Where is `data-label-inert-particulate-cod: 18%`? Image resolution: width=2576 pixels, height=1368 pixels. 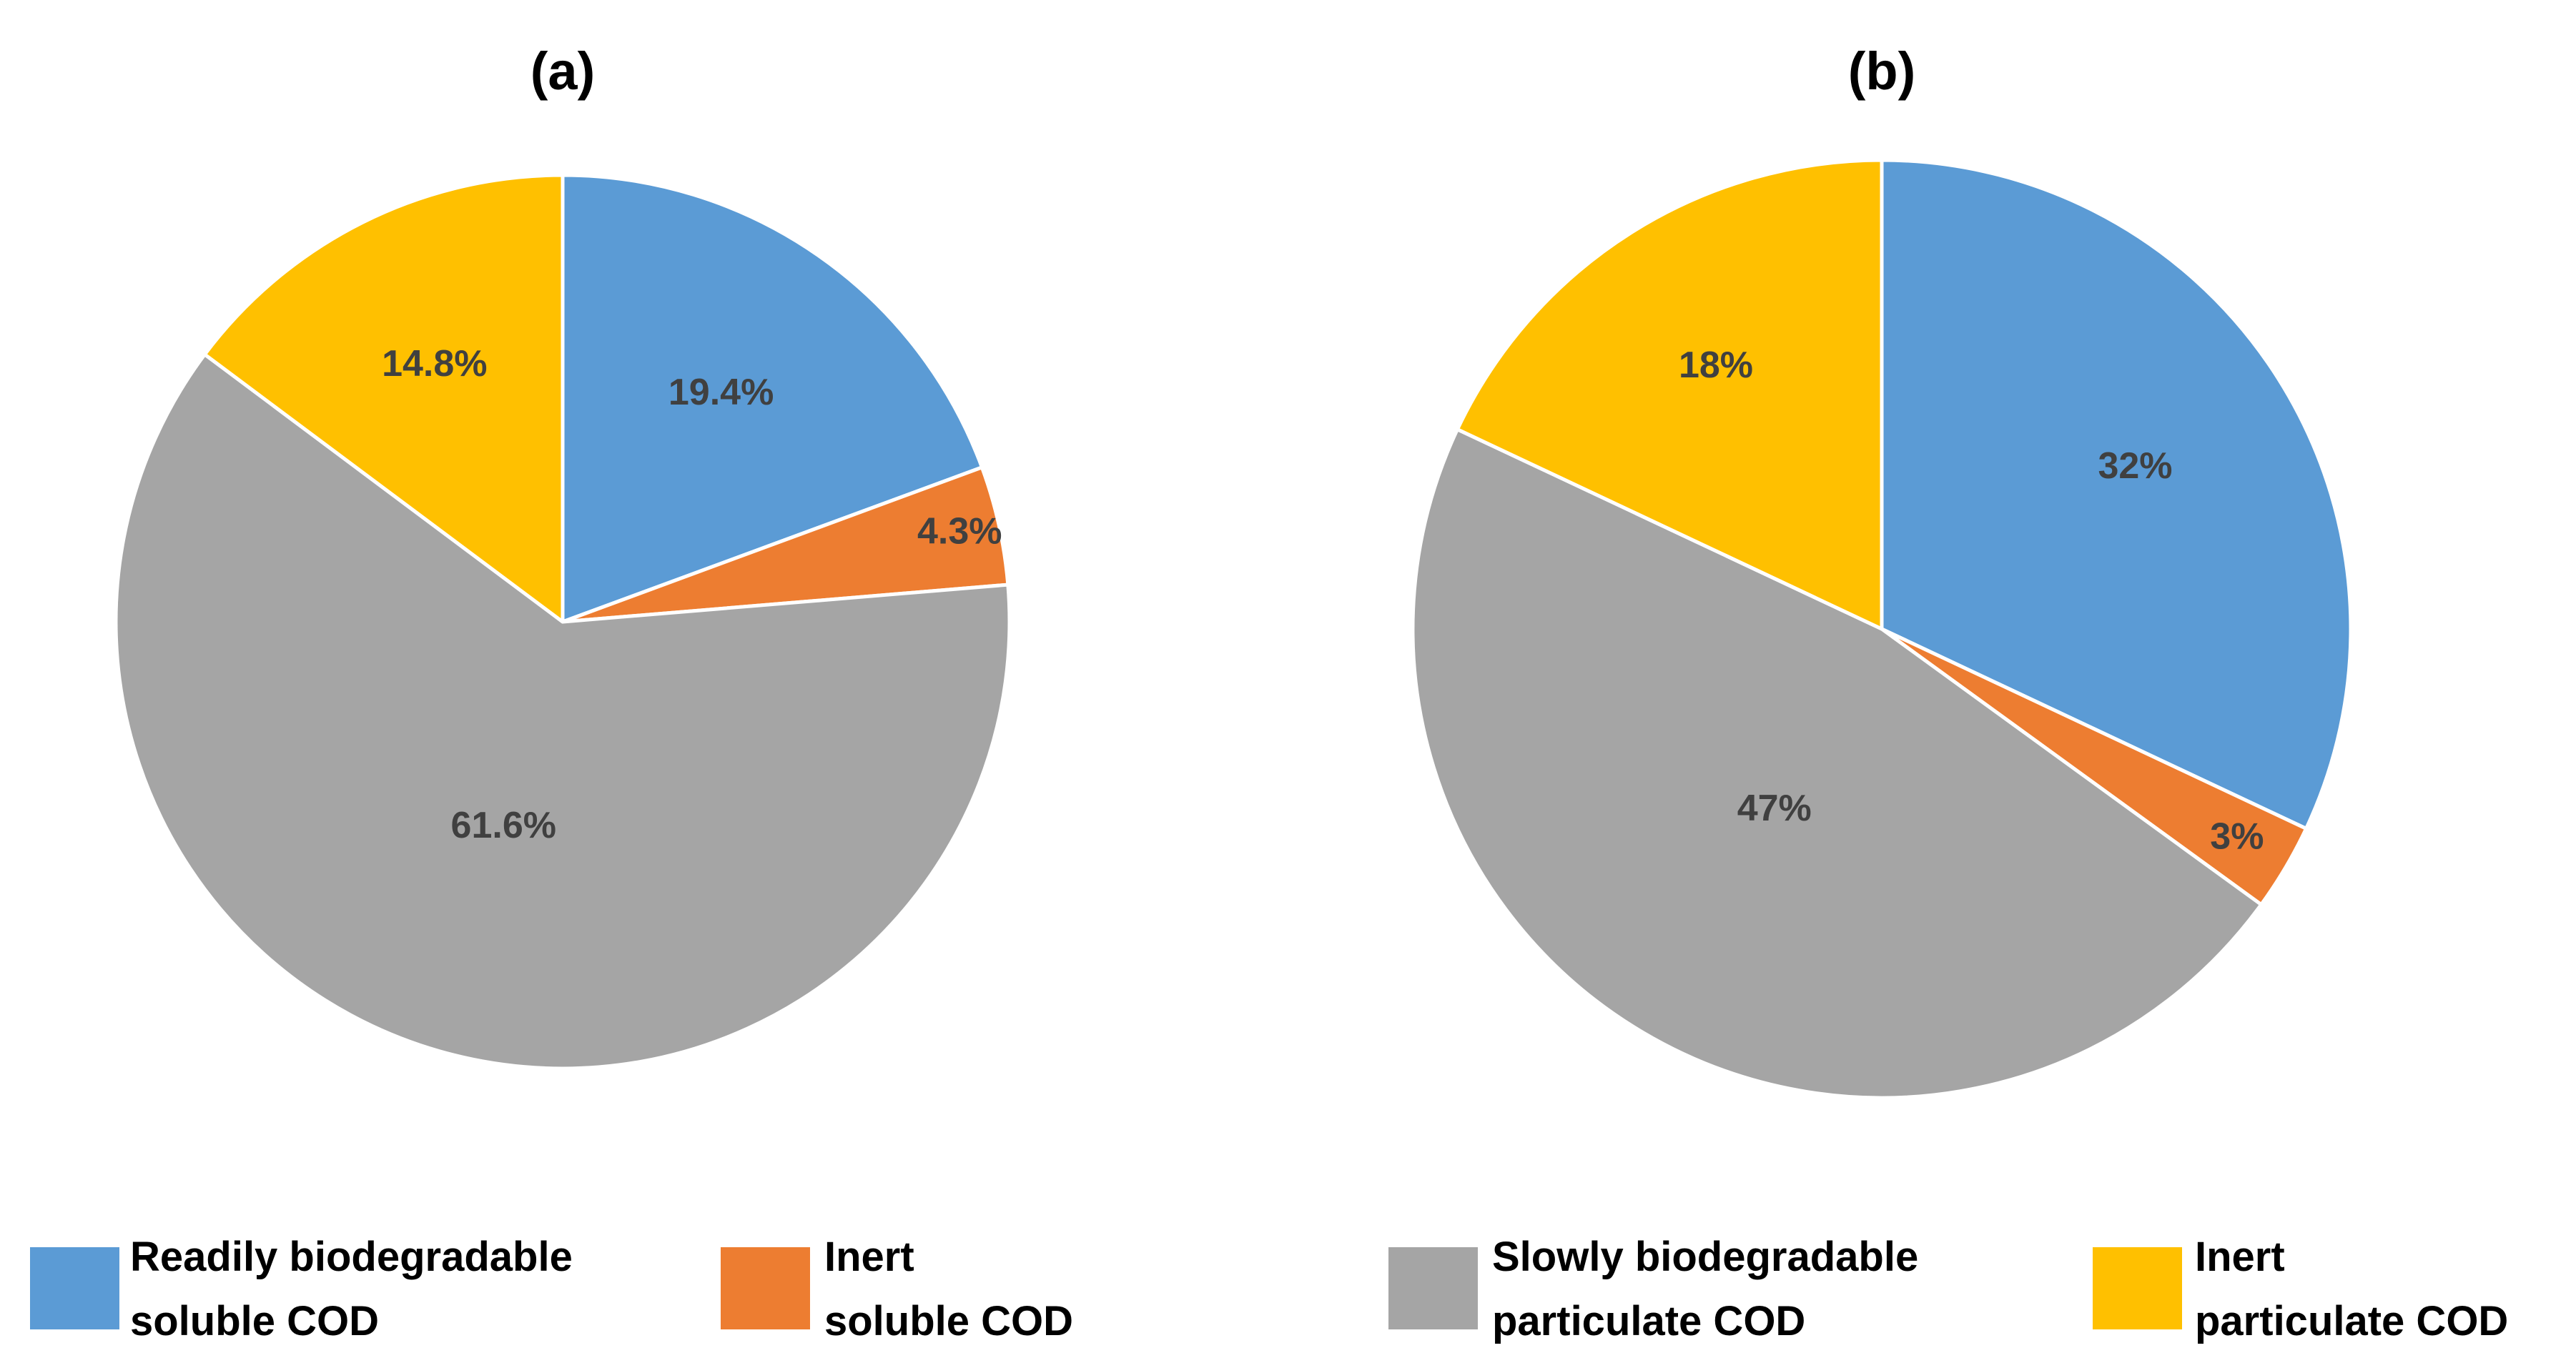
data-label-inert-particulate-cod: 18% is located at coordinates (1716, 365).